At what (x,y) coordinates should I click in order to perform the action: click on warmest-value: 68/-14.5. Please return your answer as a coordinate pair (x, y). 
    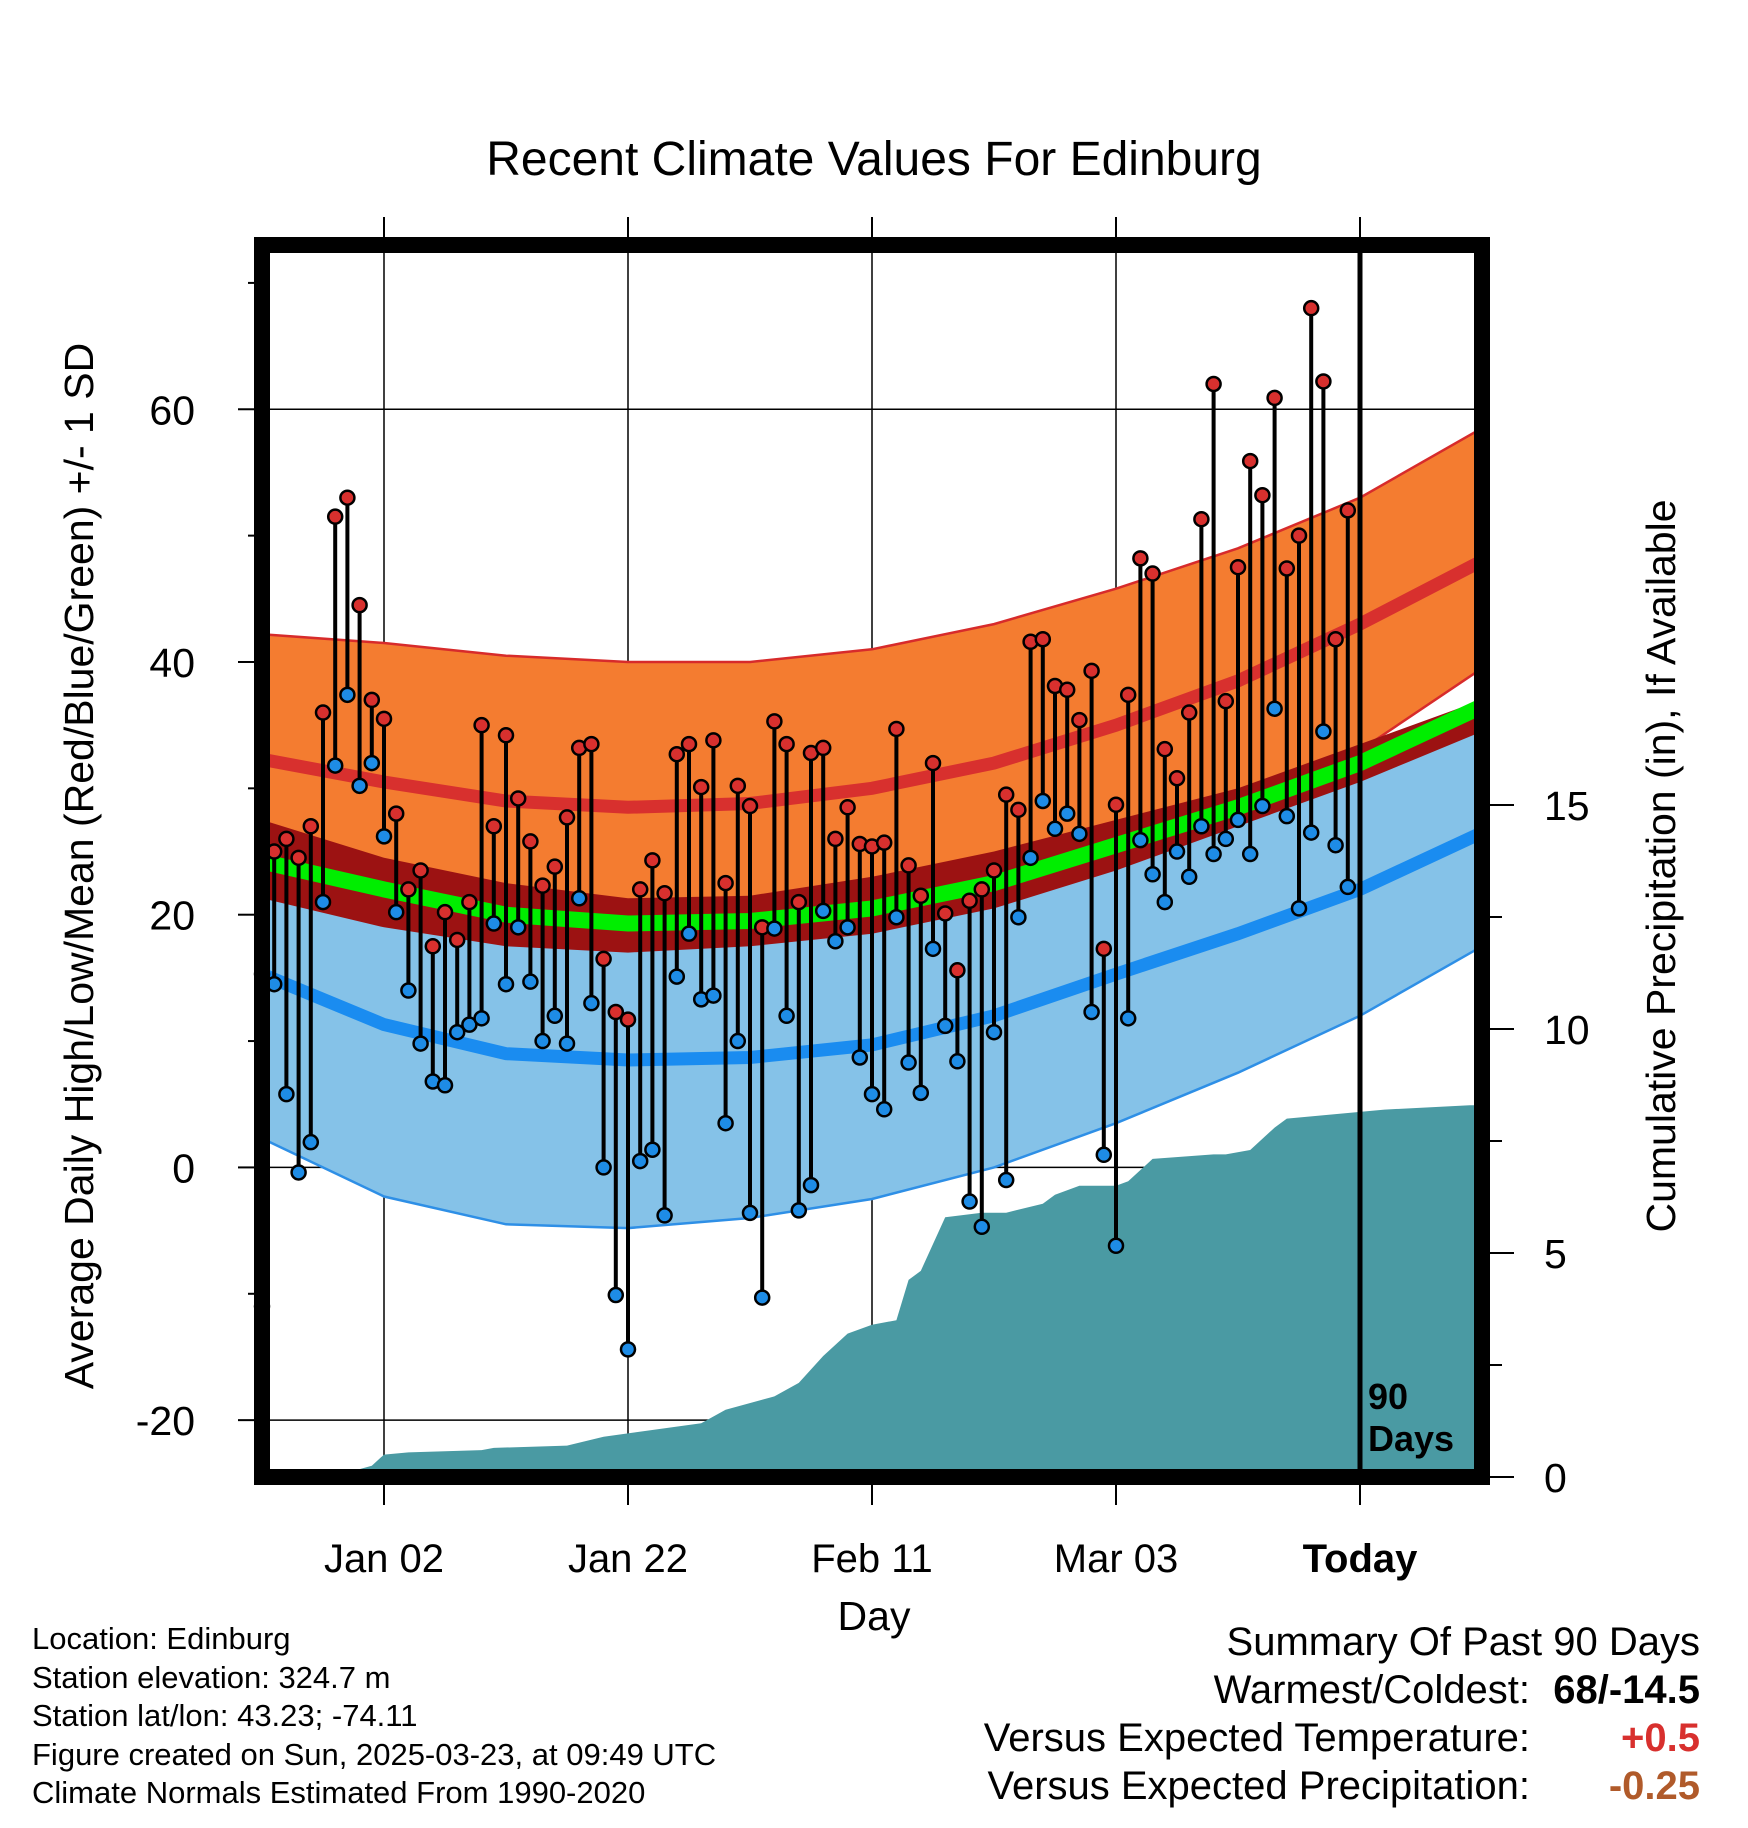
    Looking at the image, I should click on (1626, 1690).